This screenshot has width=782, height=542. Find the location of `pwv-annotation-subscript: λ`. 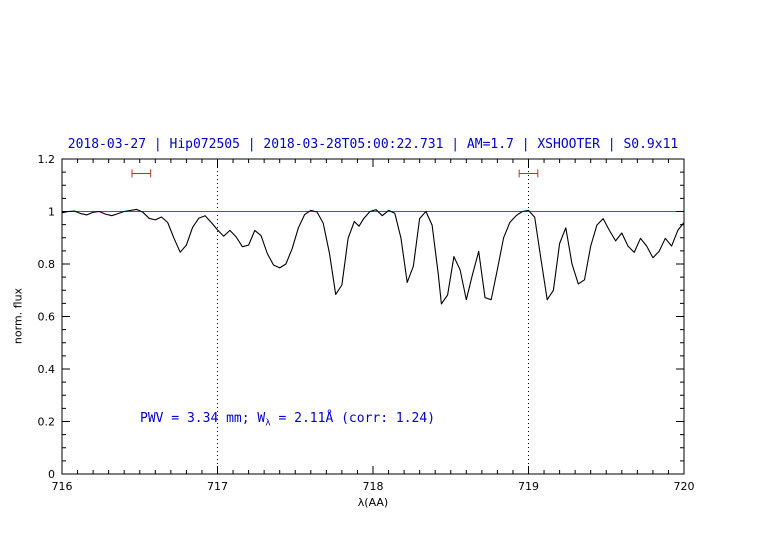

pwv-annotation-subscript: λ is located at coordinates (268, 423).